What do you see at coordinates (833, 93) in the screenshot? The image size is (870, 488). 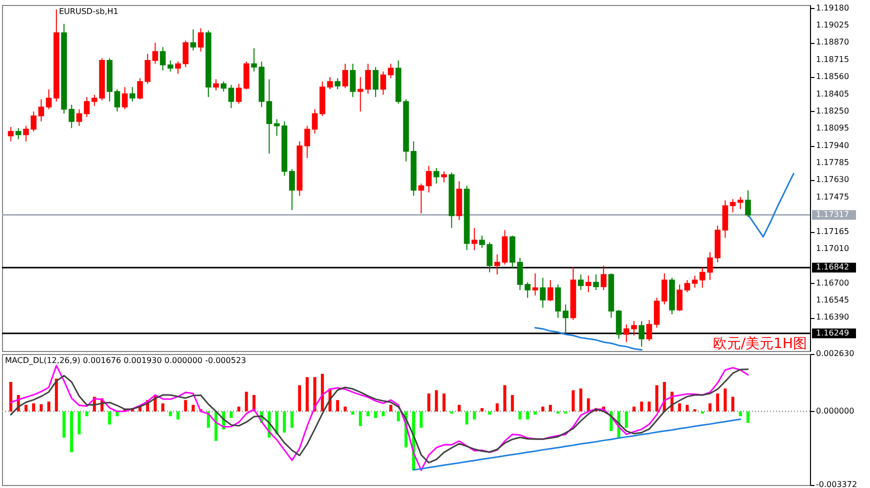 I see `y-tick-label: 1.18405` at bounding box center [833, 93].